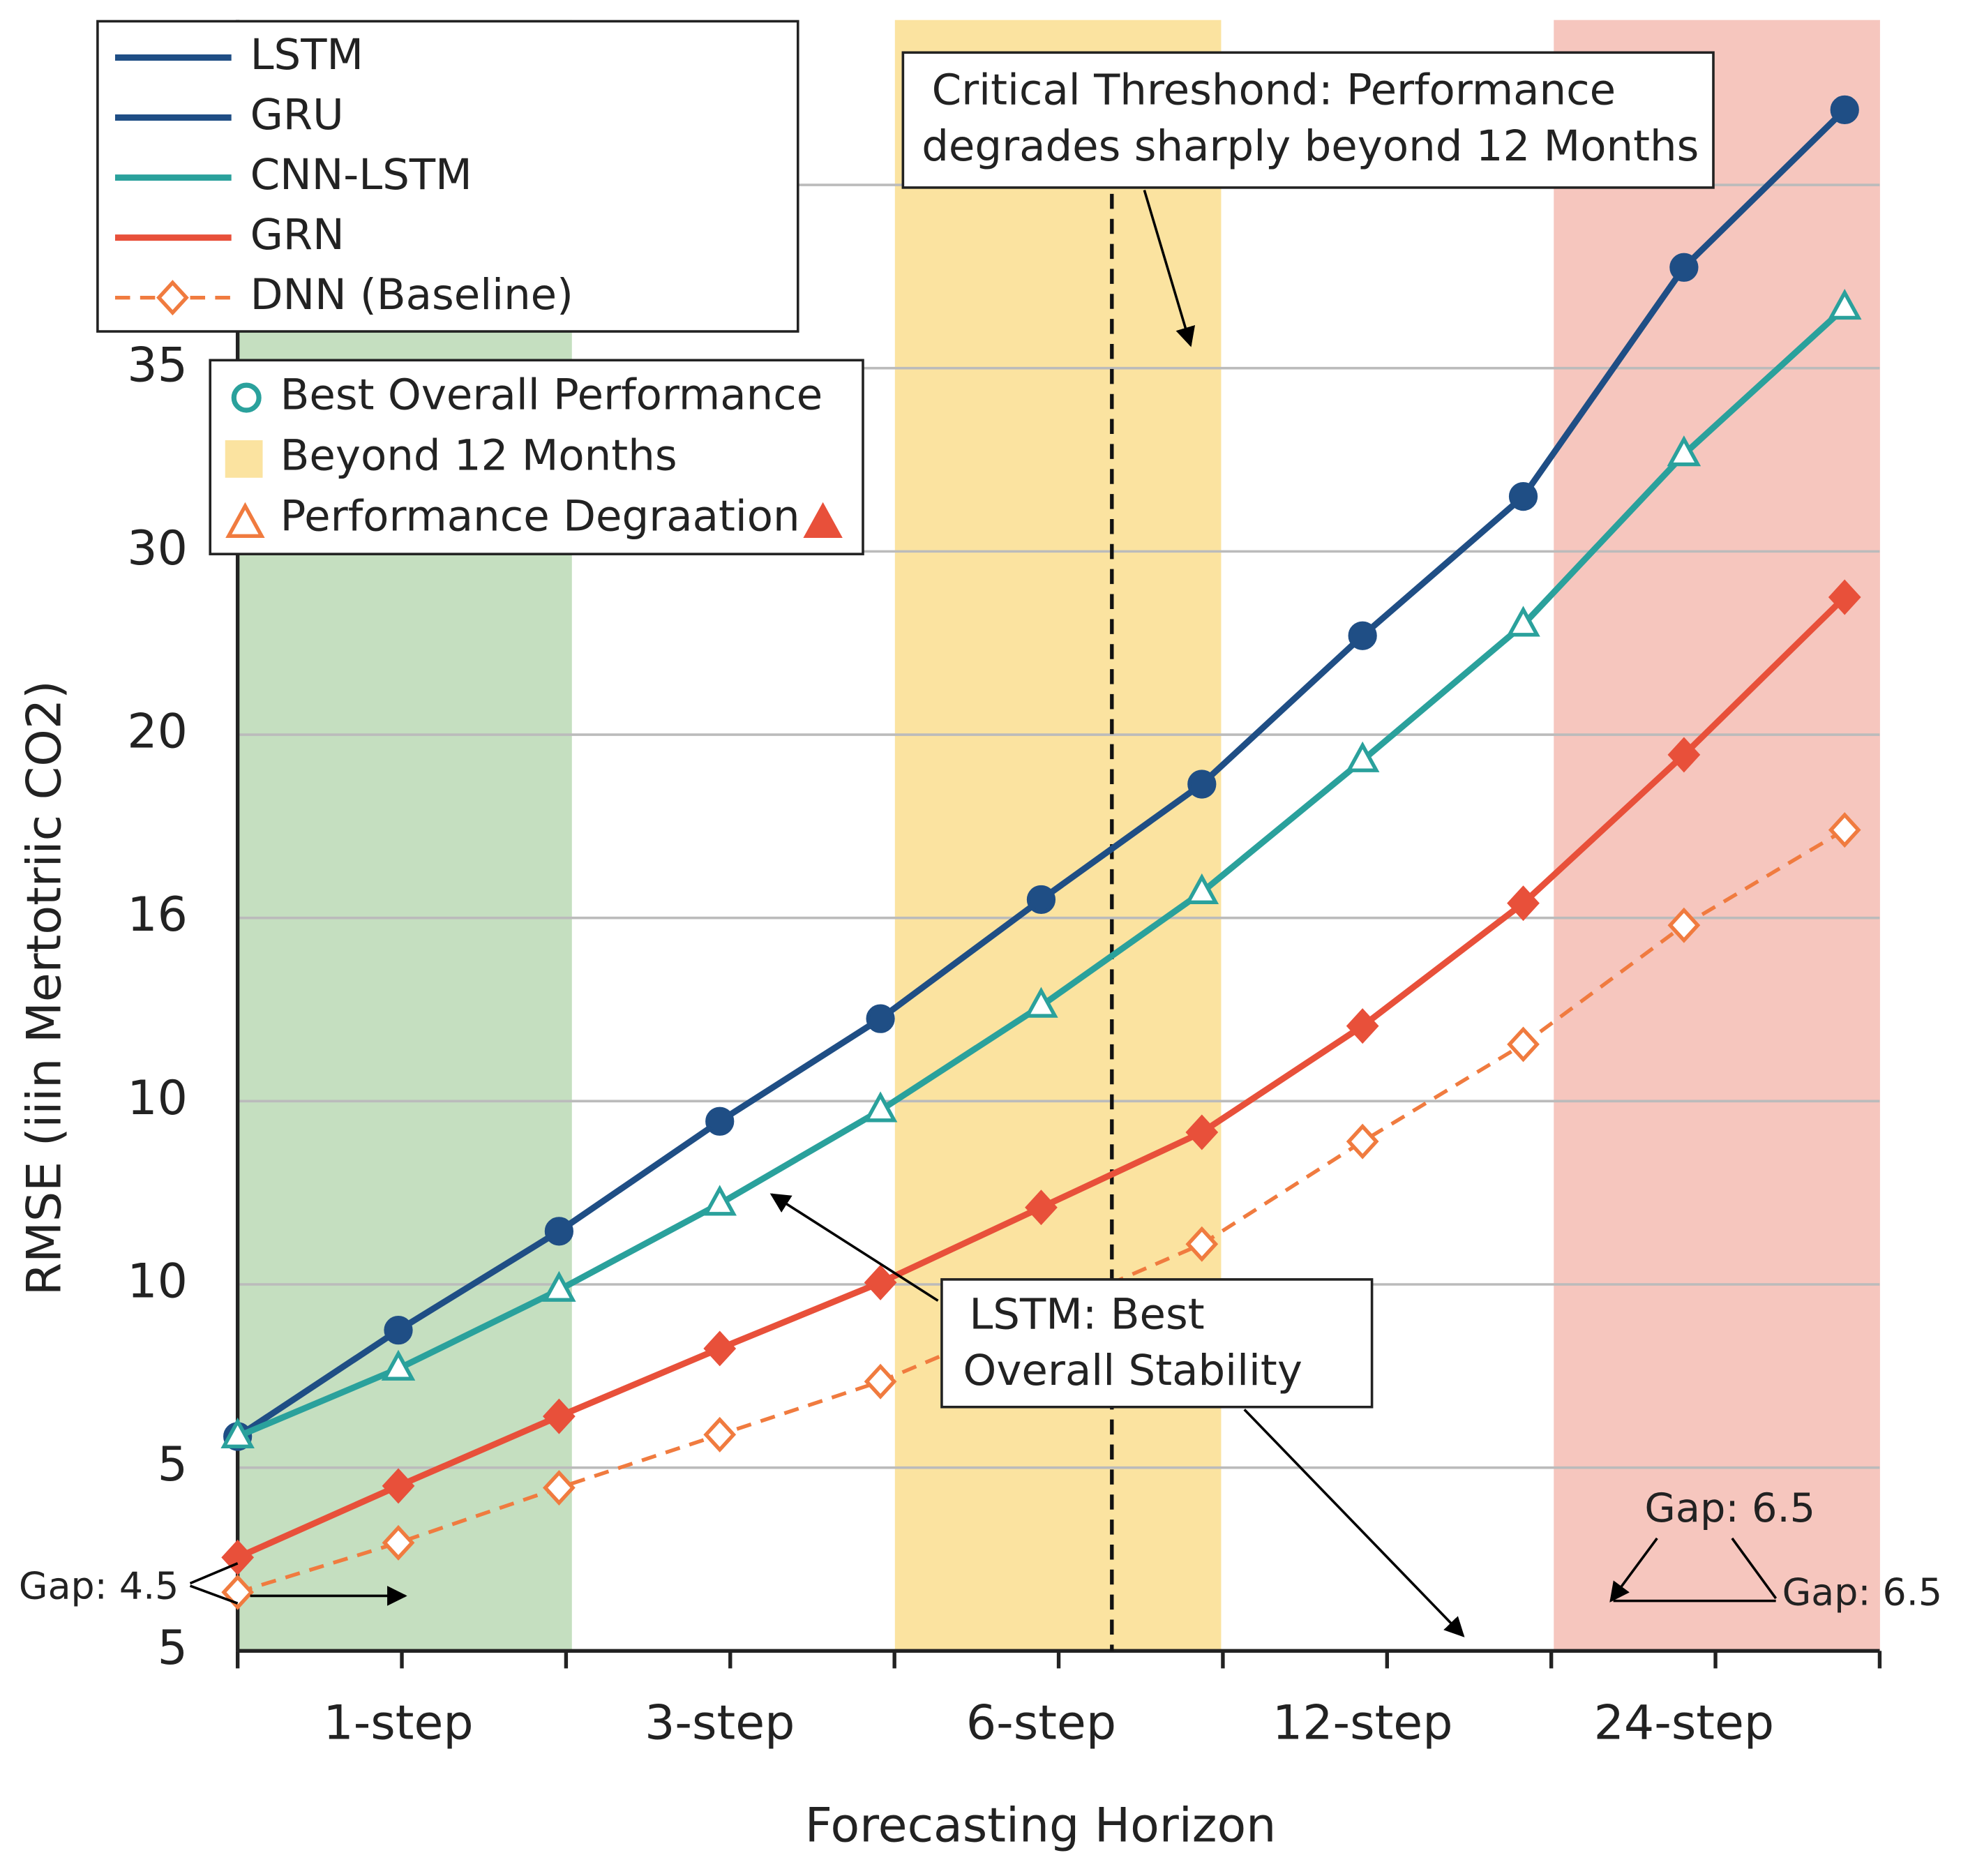 The image size is (1961, 1876). I want to click on annotation-text: Critical Threshond: Performance, so click(1274, 89).